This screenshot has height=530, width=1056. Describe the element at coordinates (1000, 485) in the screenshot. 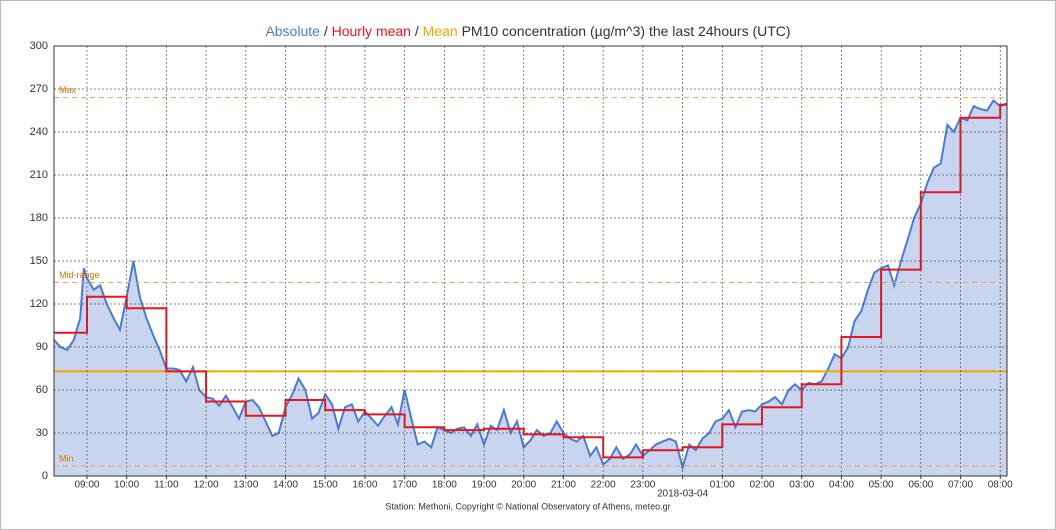

I see `x-tick-label: 08:00` at that location.